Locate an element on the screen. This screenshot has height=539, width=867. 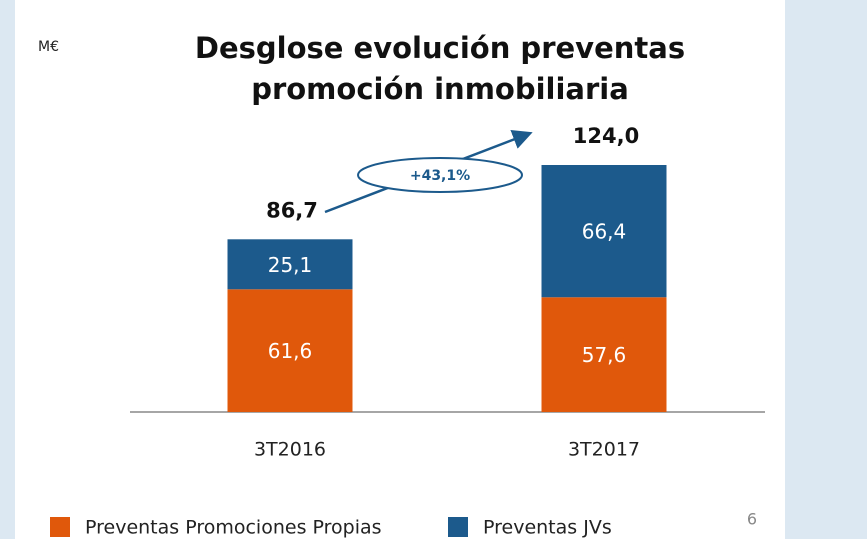
chart-title: promoción inmobiliaria is located at coordinates (440, 89).